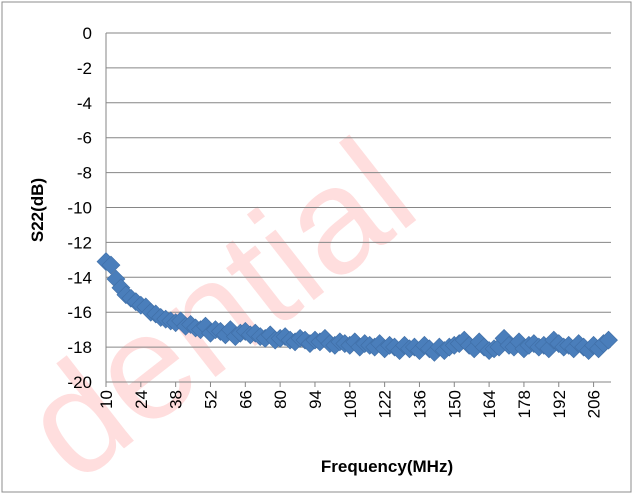  Describe the element at coordinates (245, 399) in the screenshot. I see `x-tick-label: 66` at that location.